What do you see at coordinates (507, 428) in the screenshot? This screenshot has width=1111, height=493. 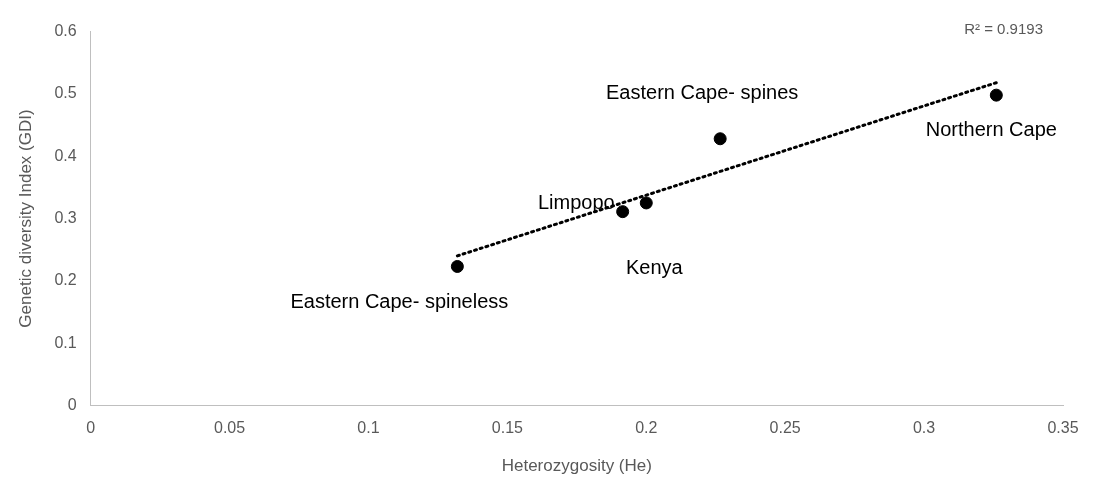 I see `x-tick-label: 0.15` at bounding box center [507, 428].